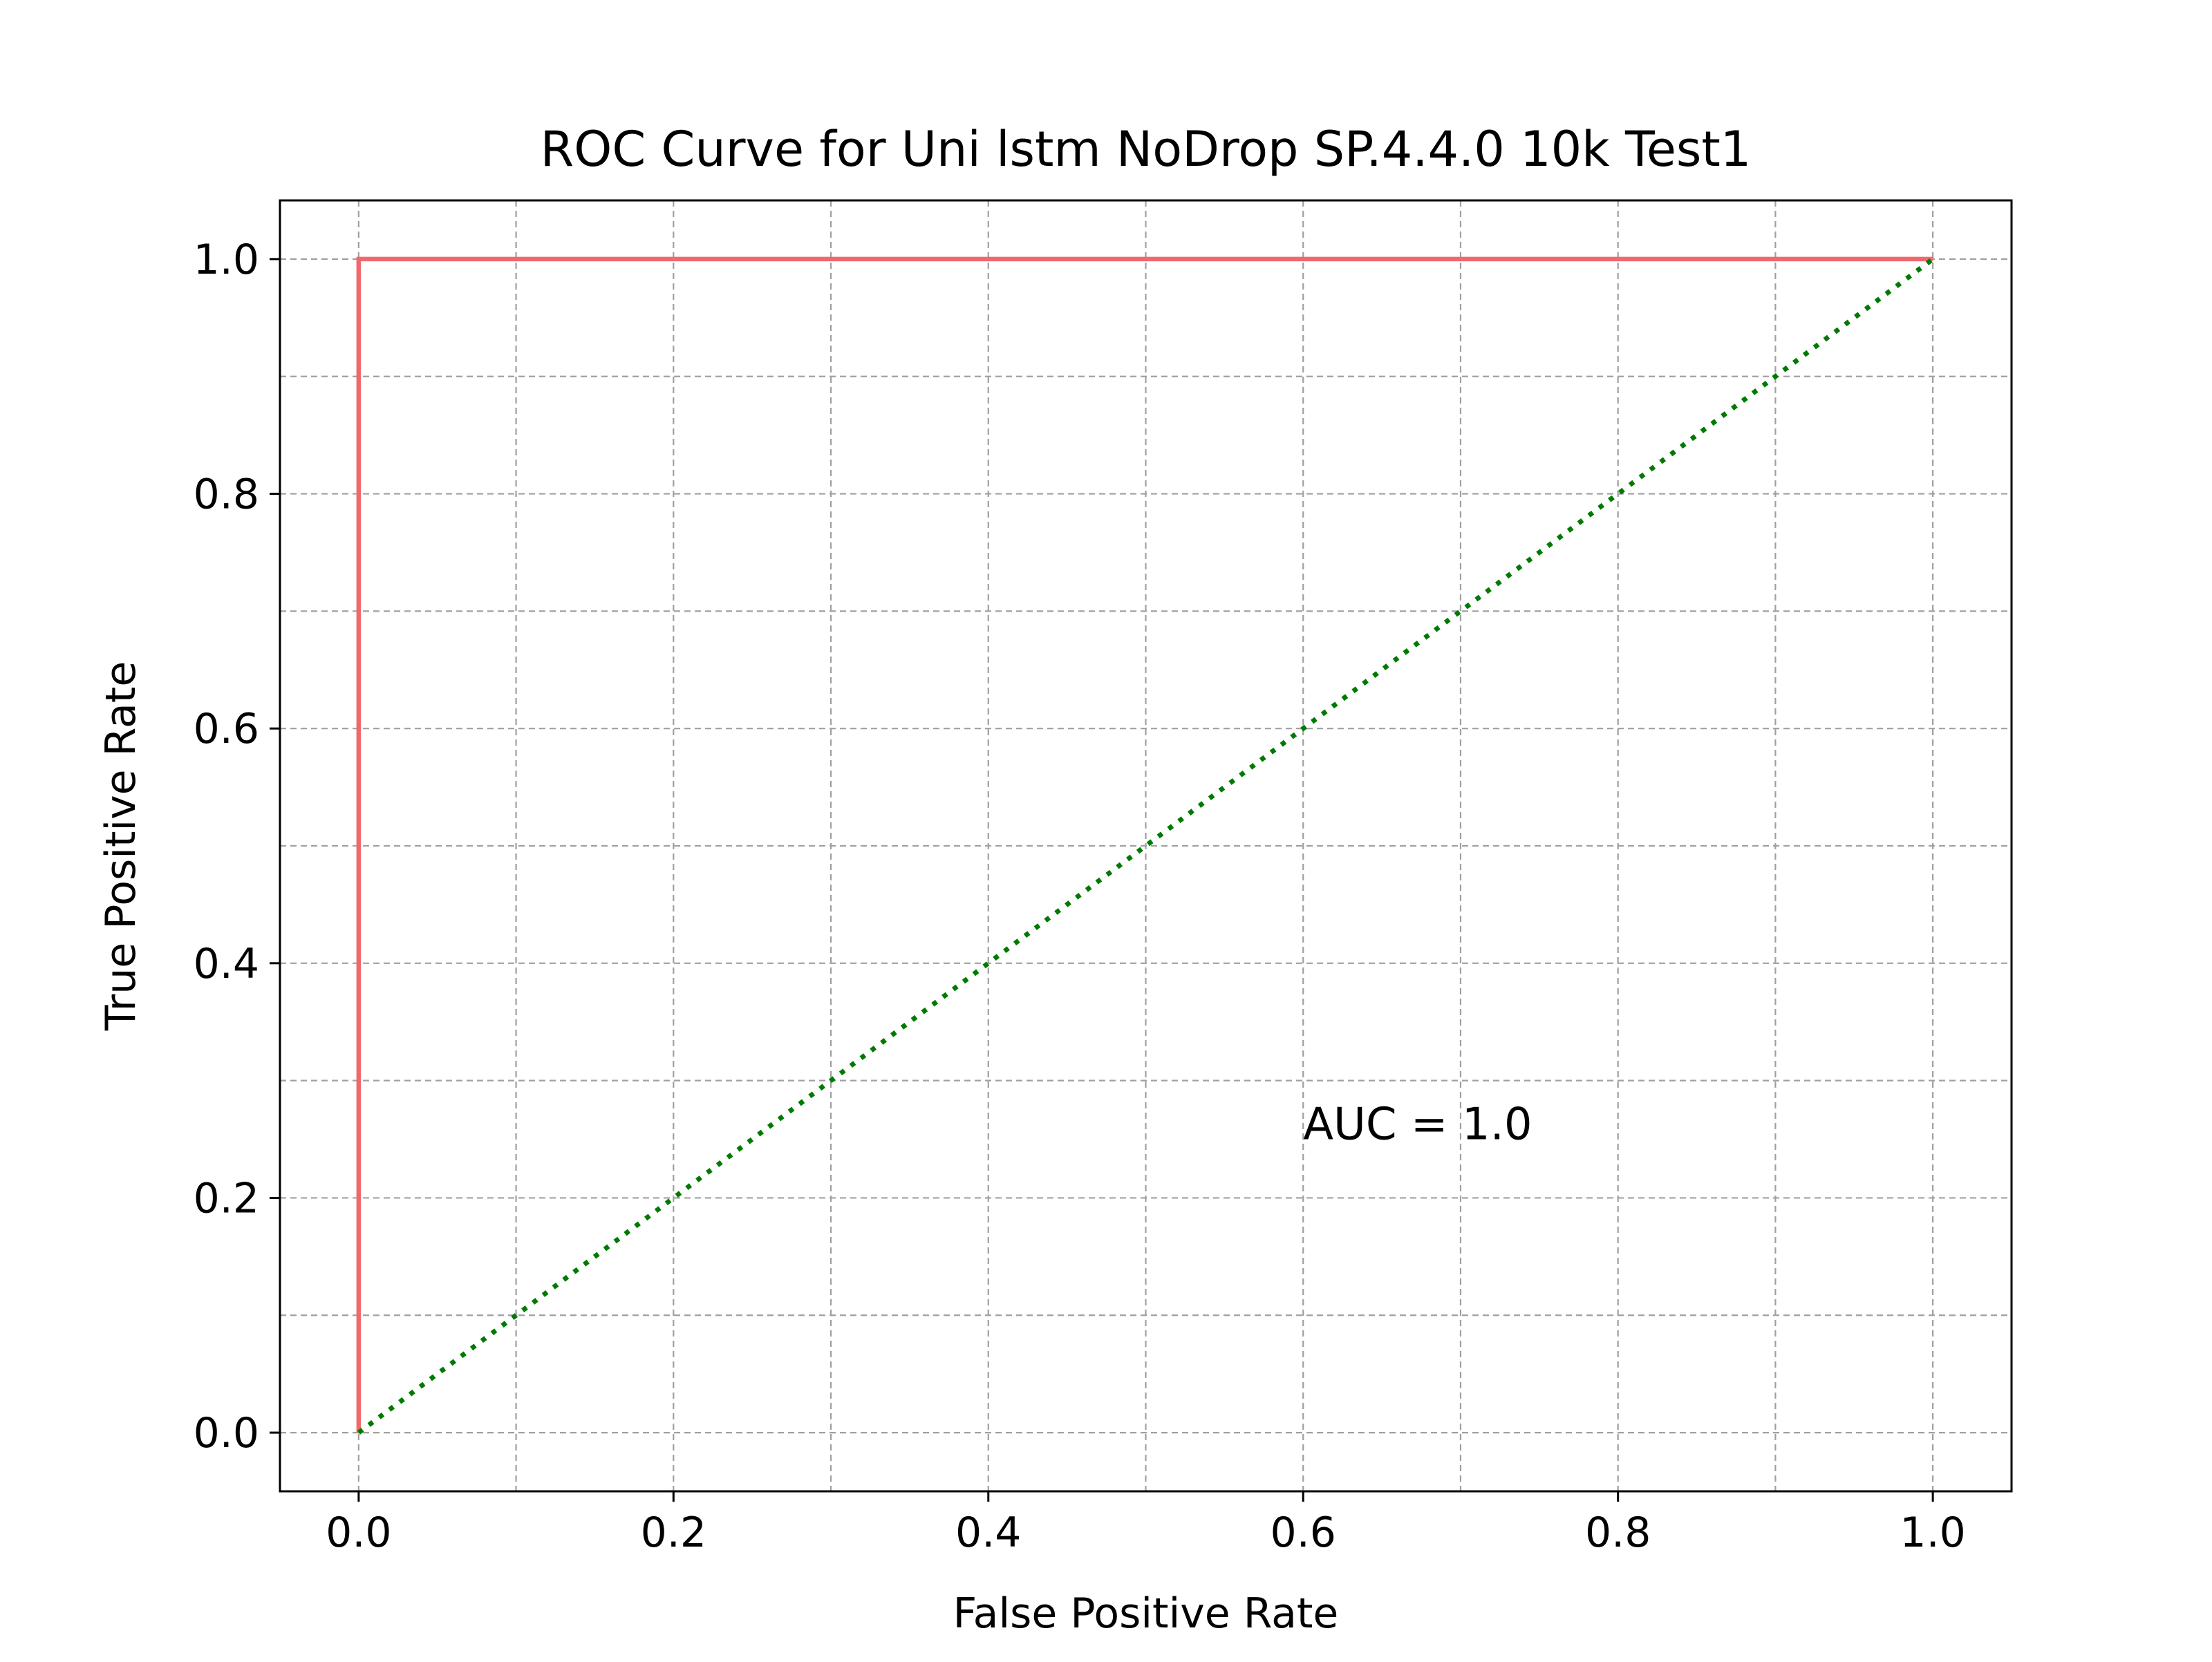  Describe the element at coordinates (226, 1433) in the screenshot. I see `y-tick-label: 0.0` at that location.